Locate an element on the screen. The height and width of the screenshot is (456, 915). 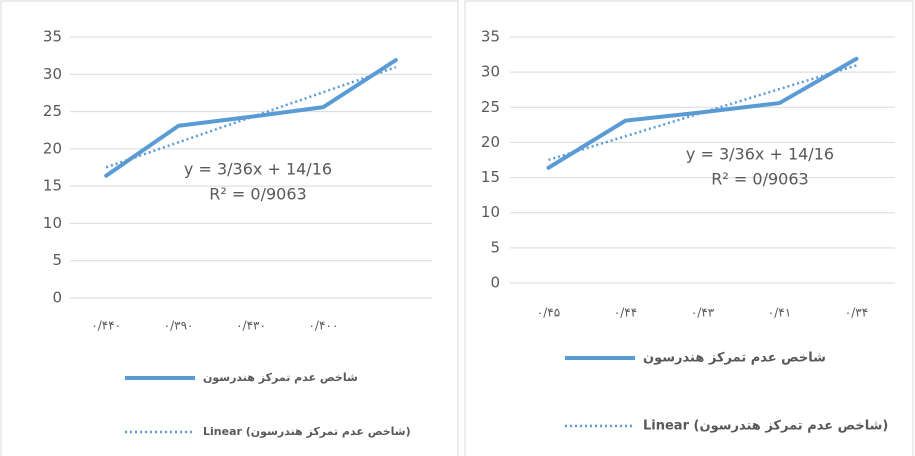
x-tick-label: ۰/۴۰۰ is located at coordinates (323, 326).